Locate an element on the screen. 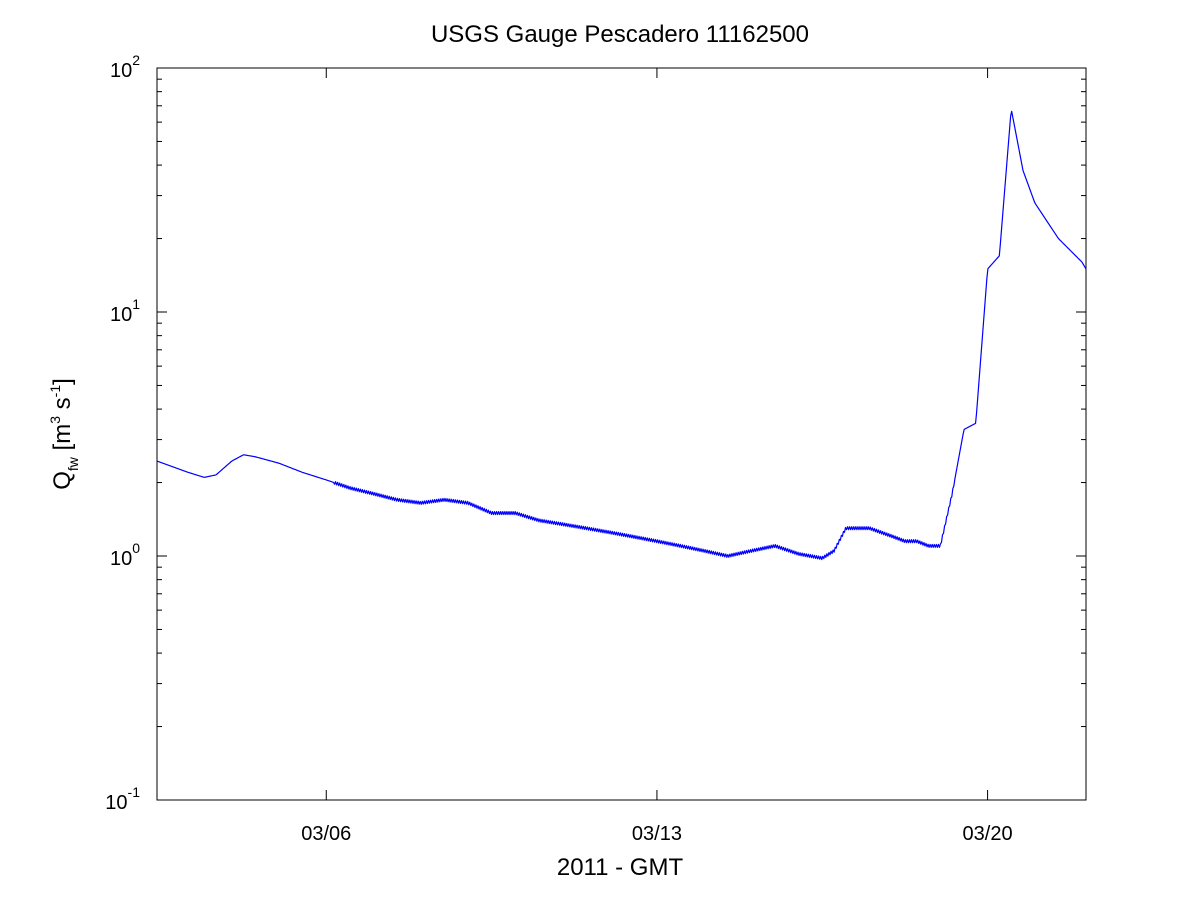  y-axis-label-main: Q is located at coordinates (62, 480).